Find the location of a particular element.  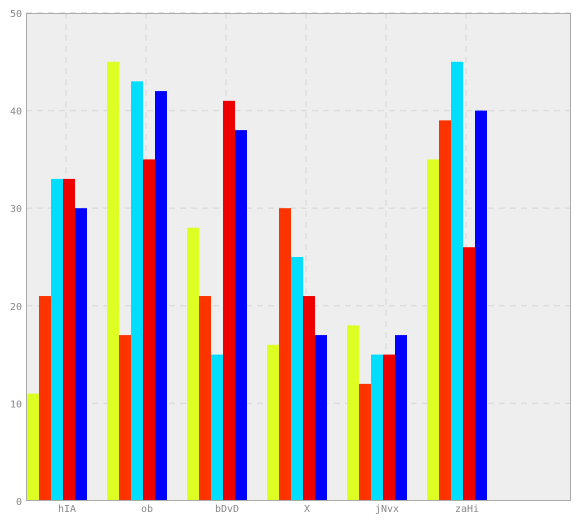

y-axis-ticks: 0 10 20 30 40 50 is located at coordinates (16, 258).